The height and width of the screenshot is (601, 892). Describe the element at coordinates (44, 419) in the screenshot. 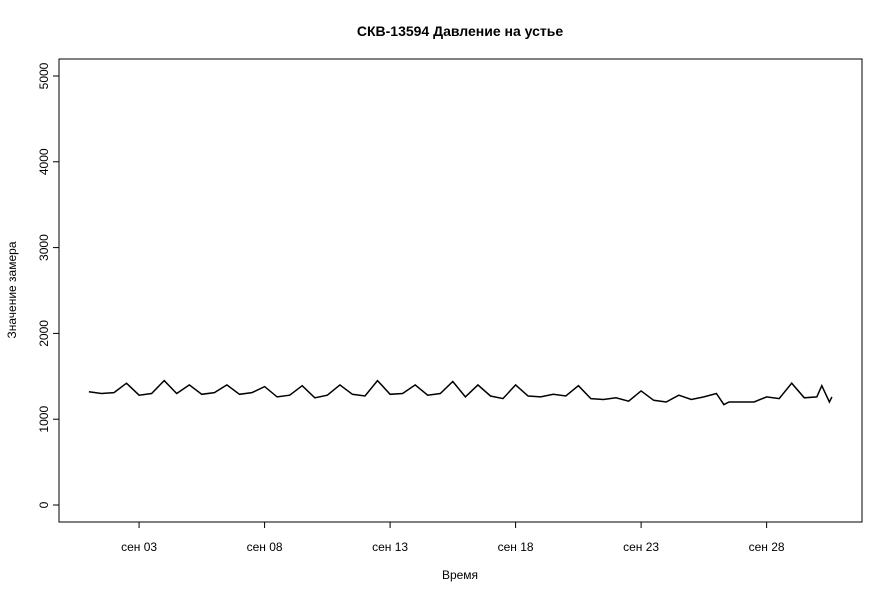

I see `y-tick-label: 1000` at that location.